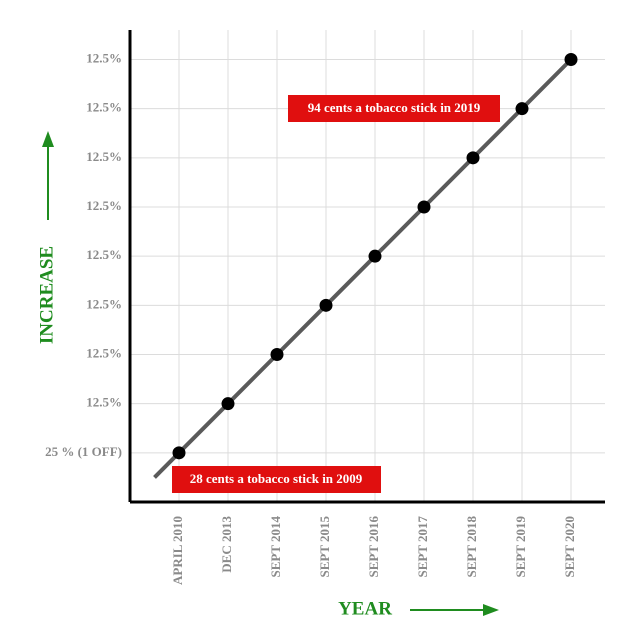 The image size is (634, 640). I want to click on y-tick-label: 25 % (1 OFF), so click(83, 451).